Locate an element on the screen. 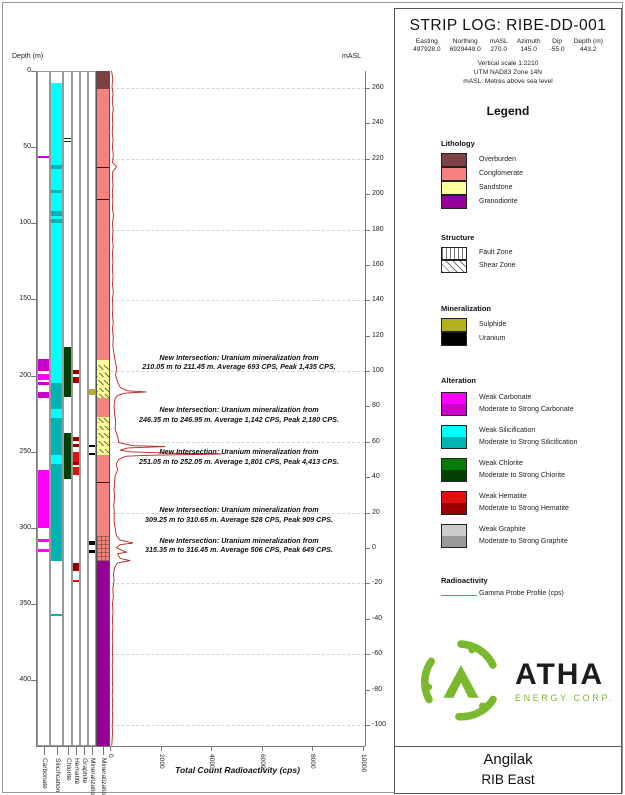 The height and width of the screenshot is (795, 625). collar-field-label: Depth (m) is located at coordinates (588, 41).